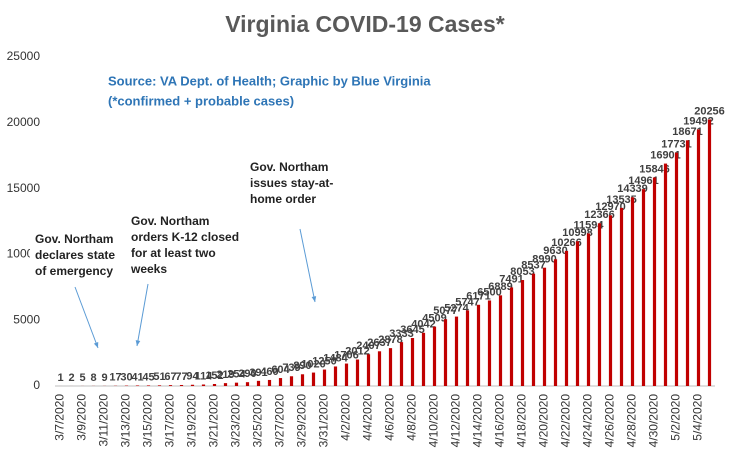 Image resolution: width=730 pixels, height=469 pixels. Describe the element at coordinates (148, 421) in the screenshot. I see `x-tick-label: 3/15/2020` at that location.